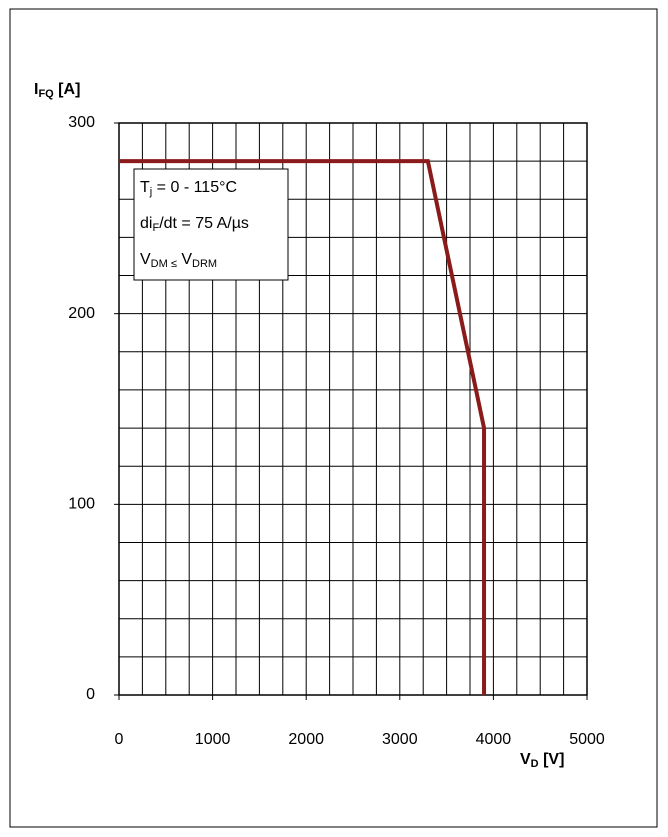 The image size is (668, 837). What do you see at coordinates (36, 89) in the screenshot?
I see `y-axis-label-part: I` at bounding box center [36, 89].